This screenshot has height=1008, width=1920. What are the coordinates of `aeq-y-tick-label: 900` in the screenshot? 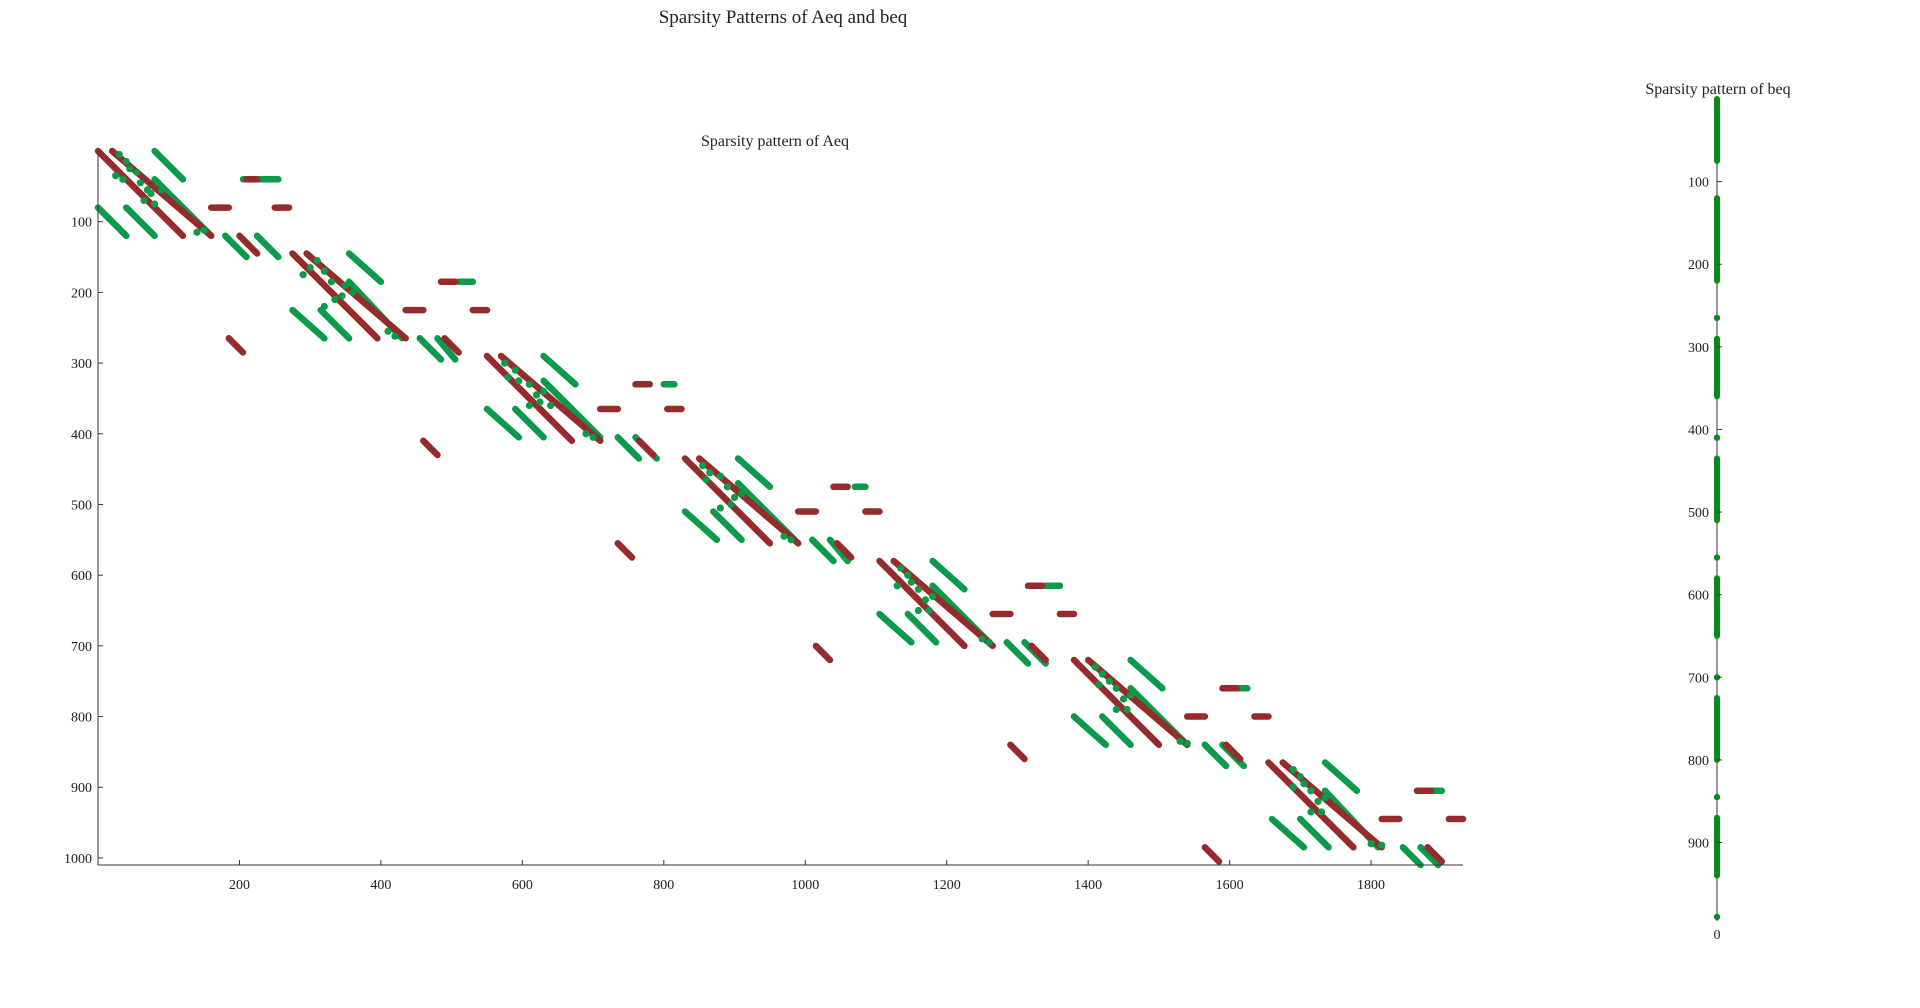 It's located at (81, 788).